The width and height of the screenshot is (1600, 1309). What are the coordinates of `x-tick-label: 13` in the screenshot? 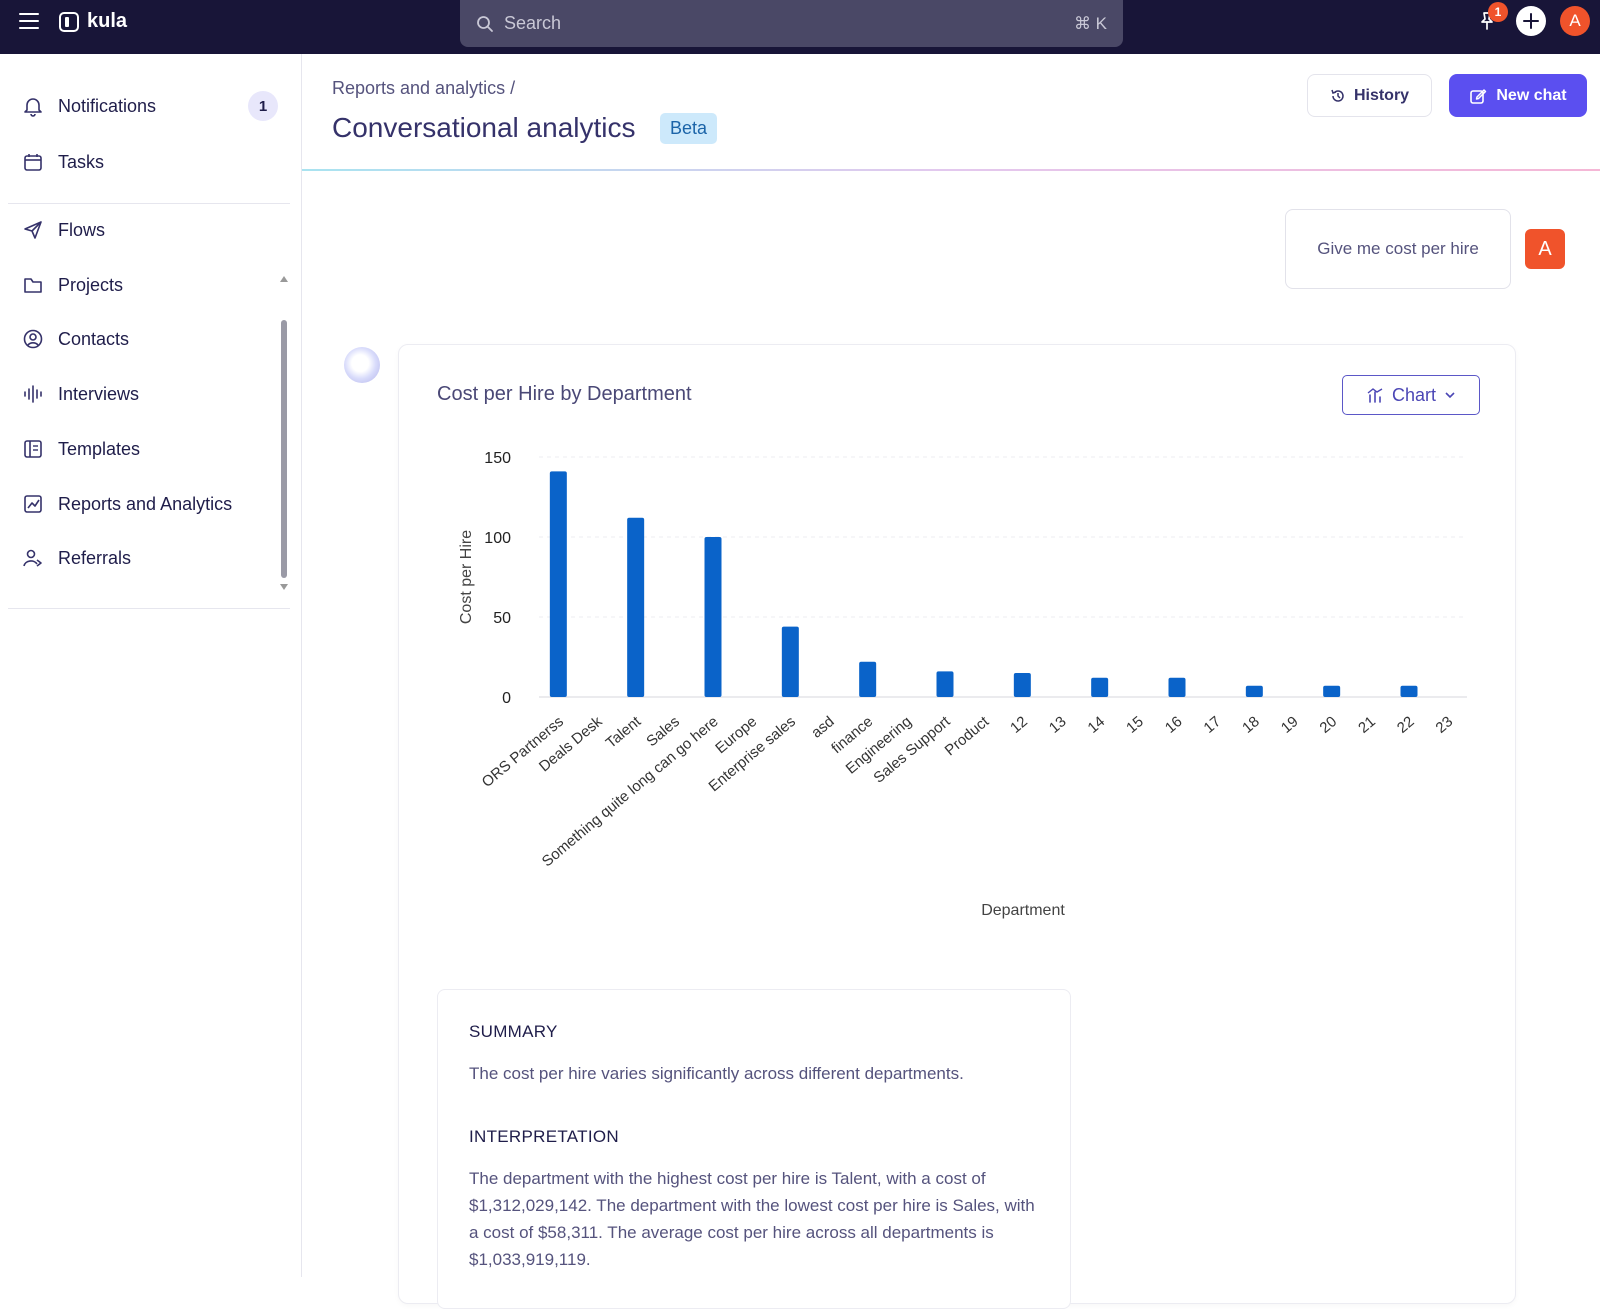 It's located at (1058, 725).